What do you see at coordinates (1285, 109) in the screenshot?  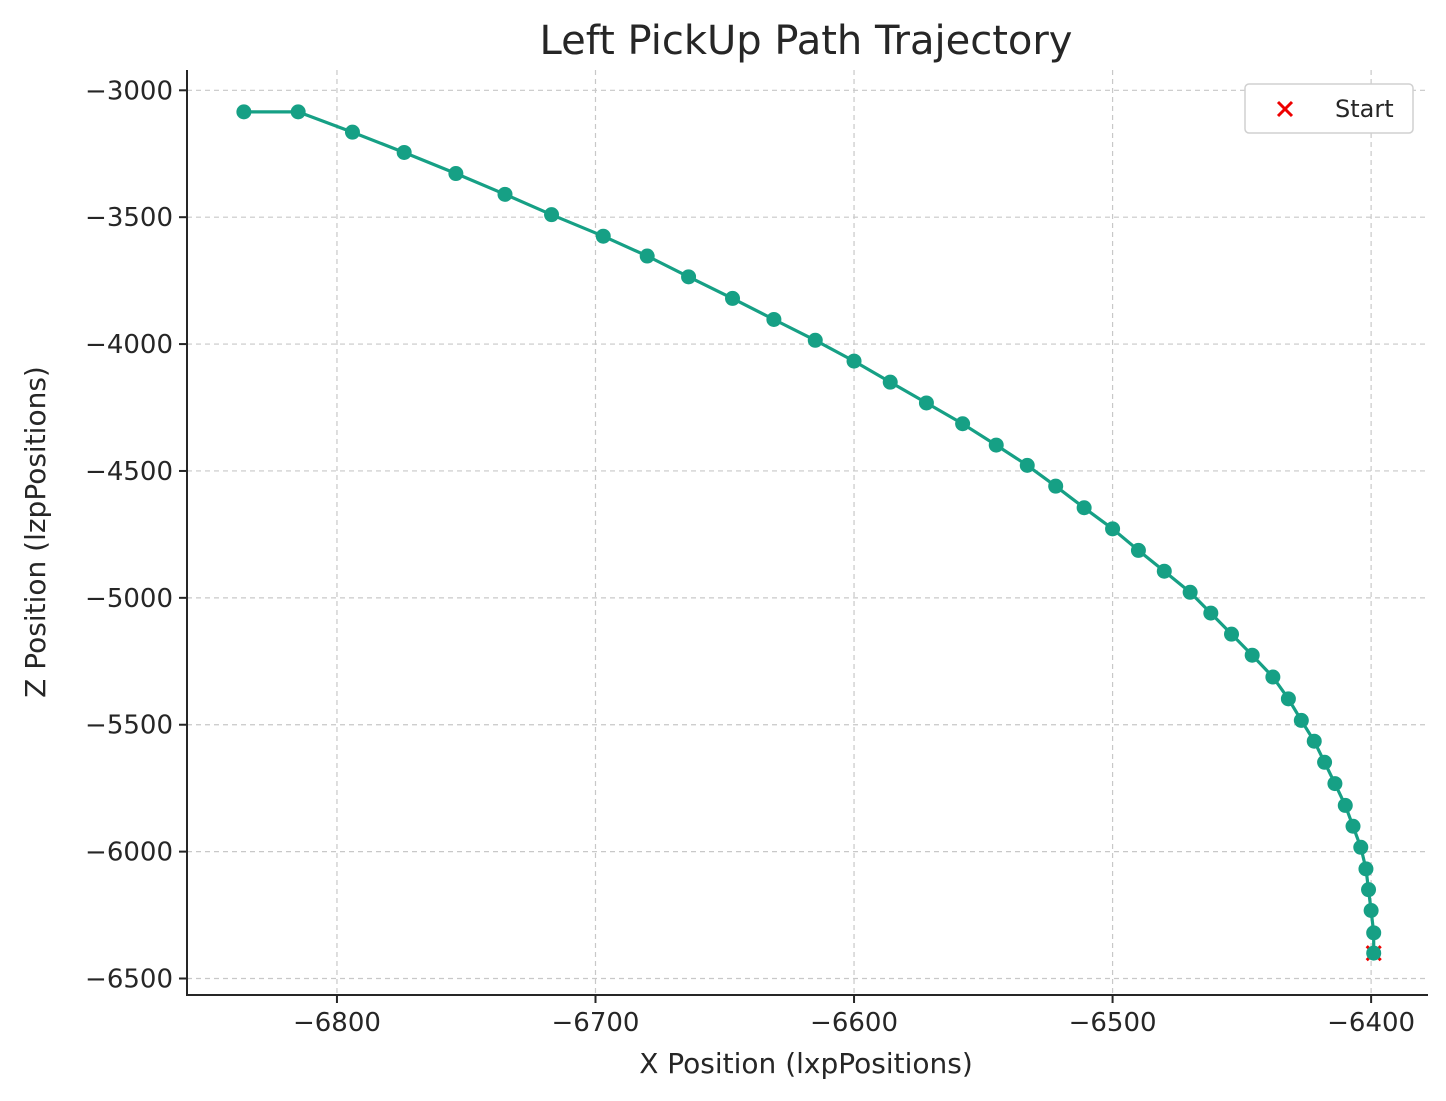 I see `legend-start-icon` at bounding box center [1285, 109].